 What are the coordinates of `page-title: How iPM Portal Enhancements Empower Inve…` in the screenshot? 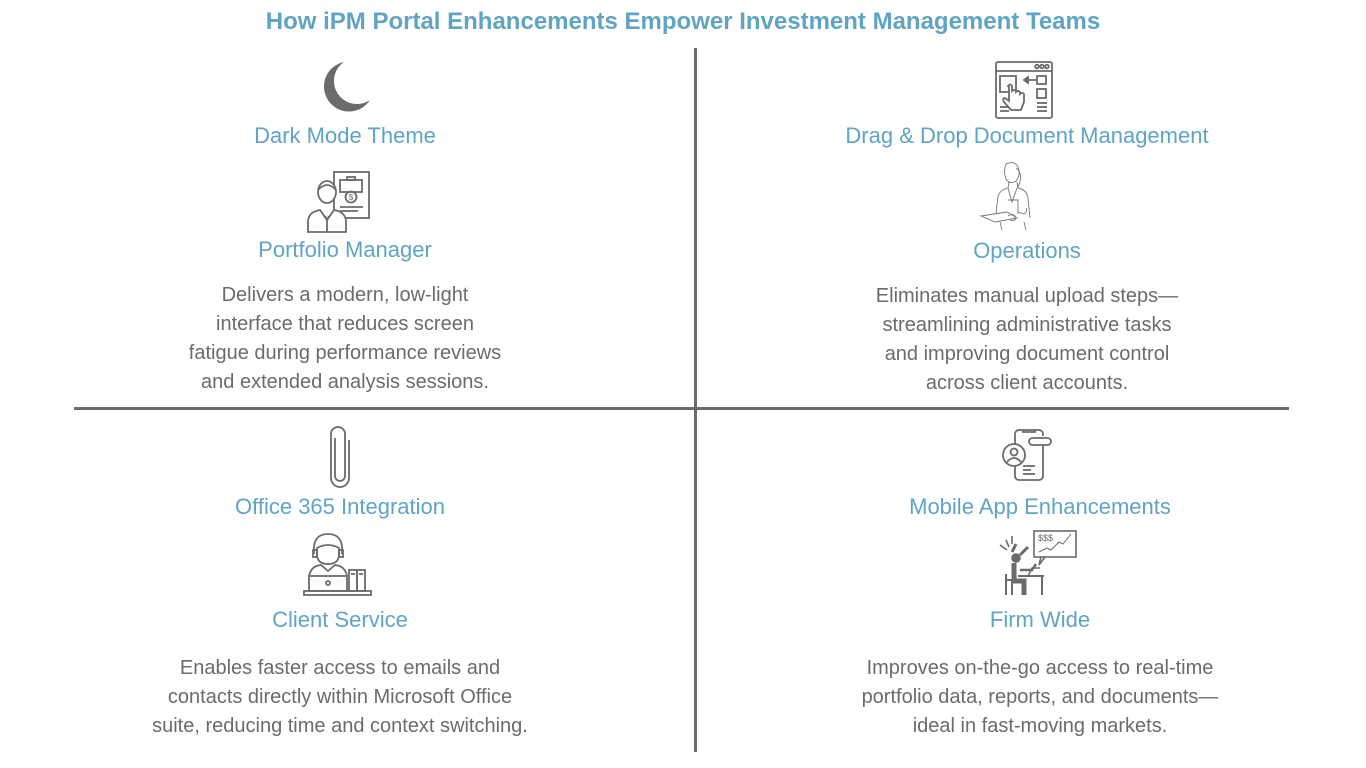 It's located at (683, 21).